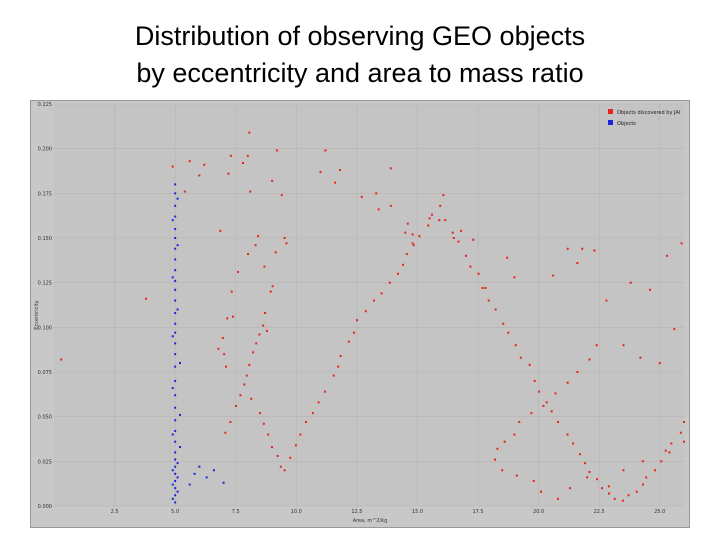 The height and width of the screenshot is (540, 720). Describe the element at coordinates (45, 418) in the screenshot. I see `y-tick-label: 0.050` at that location.